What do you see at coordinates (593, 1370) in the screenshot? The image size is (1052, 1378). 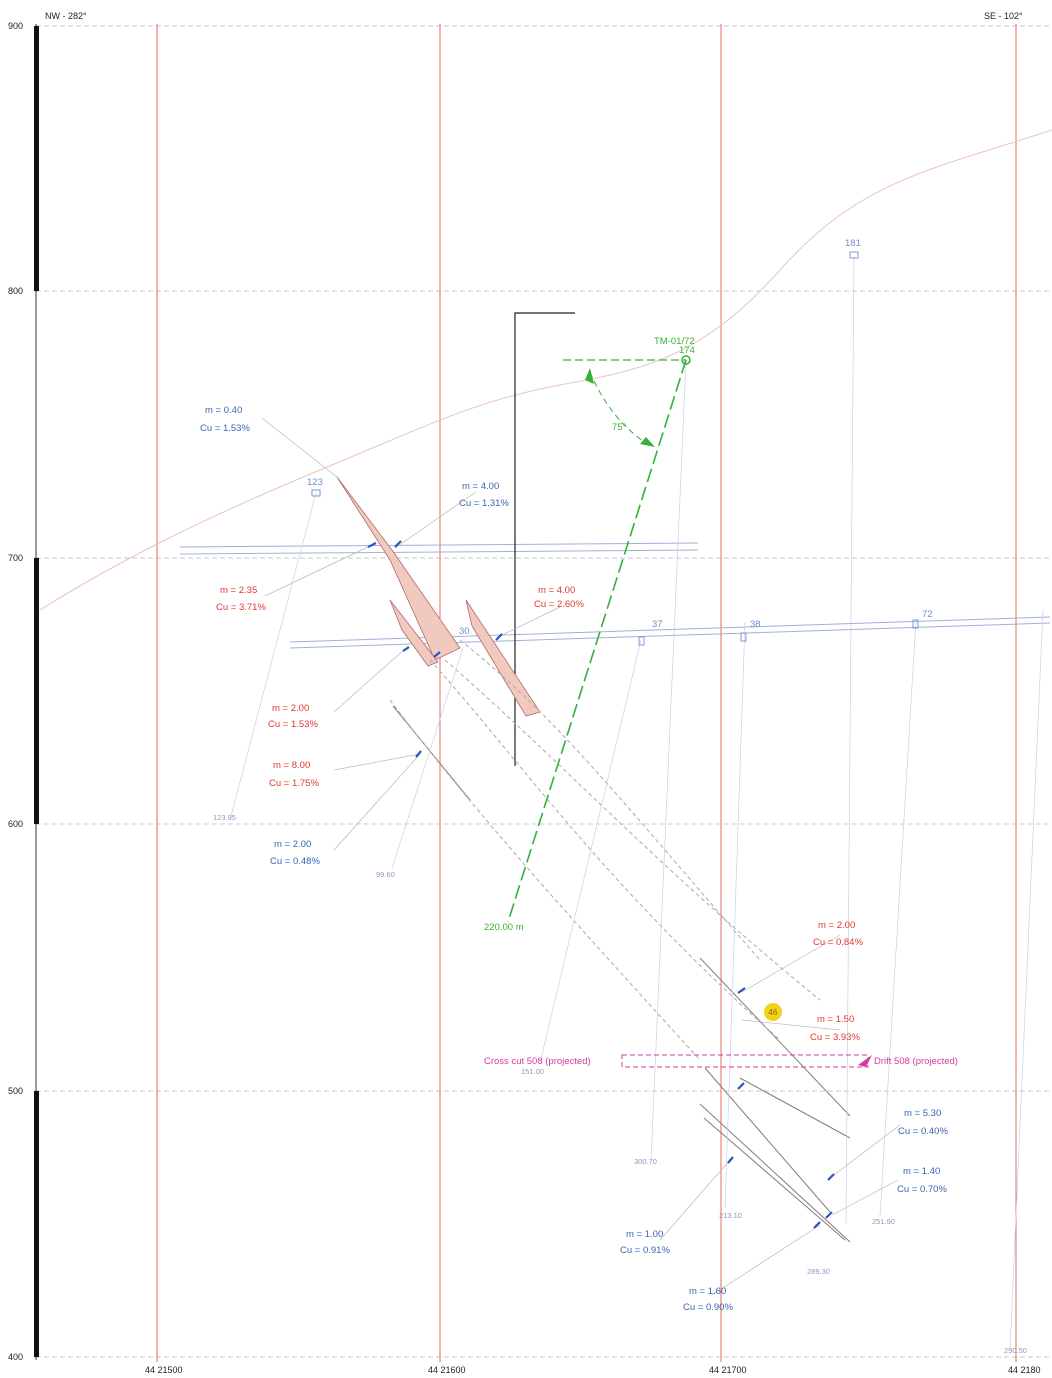 I see `x-axis: 44 21500 44 21600 44 21700 44 2180` at bounding box center [593, 1370].